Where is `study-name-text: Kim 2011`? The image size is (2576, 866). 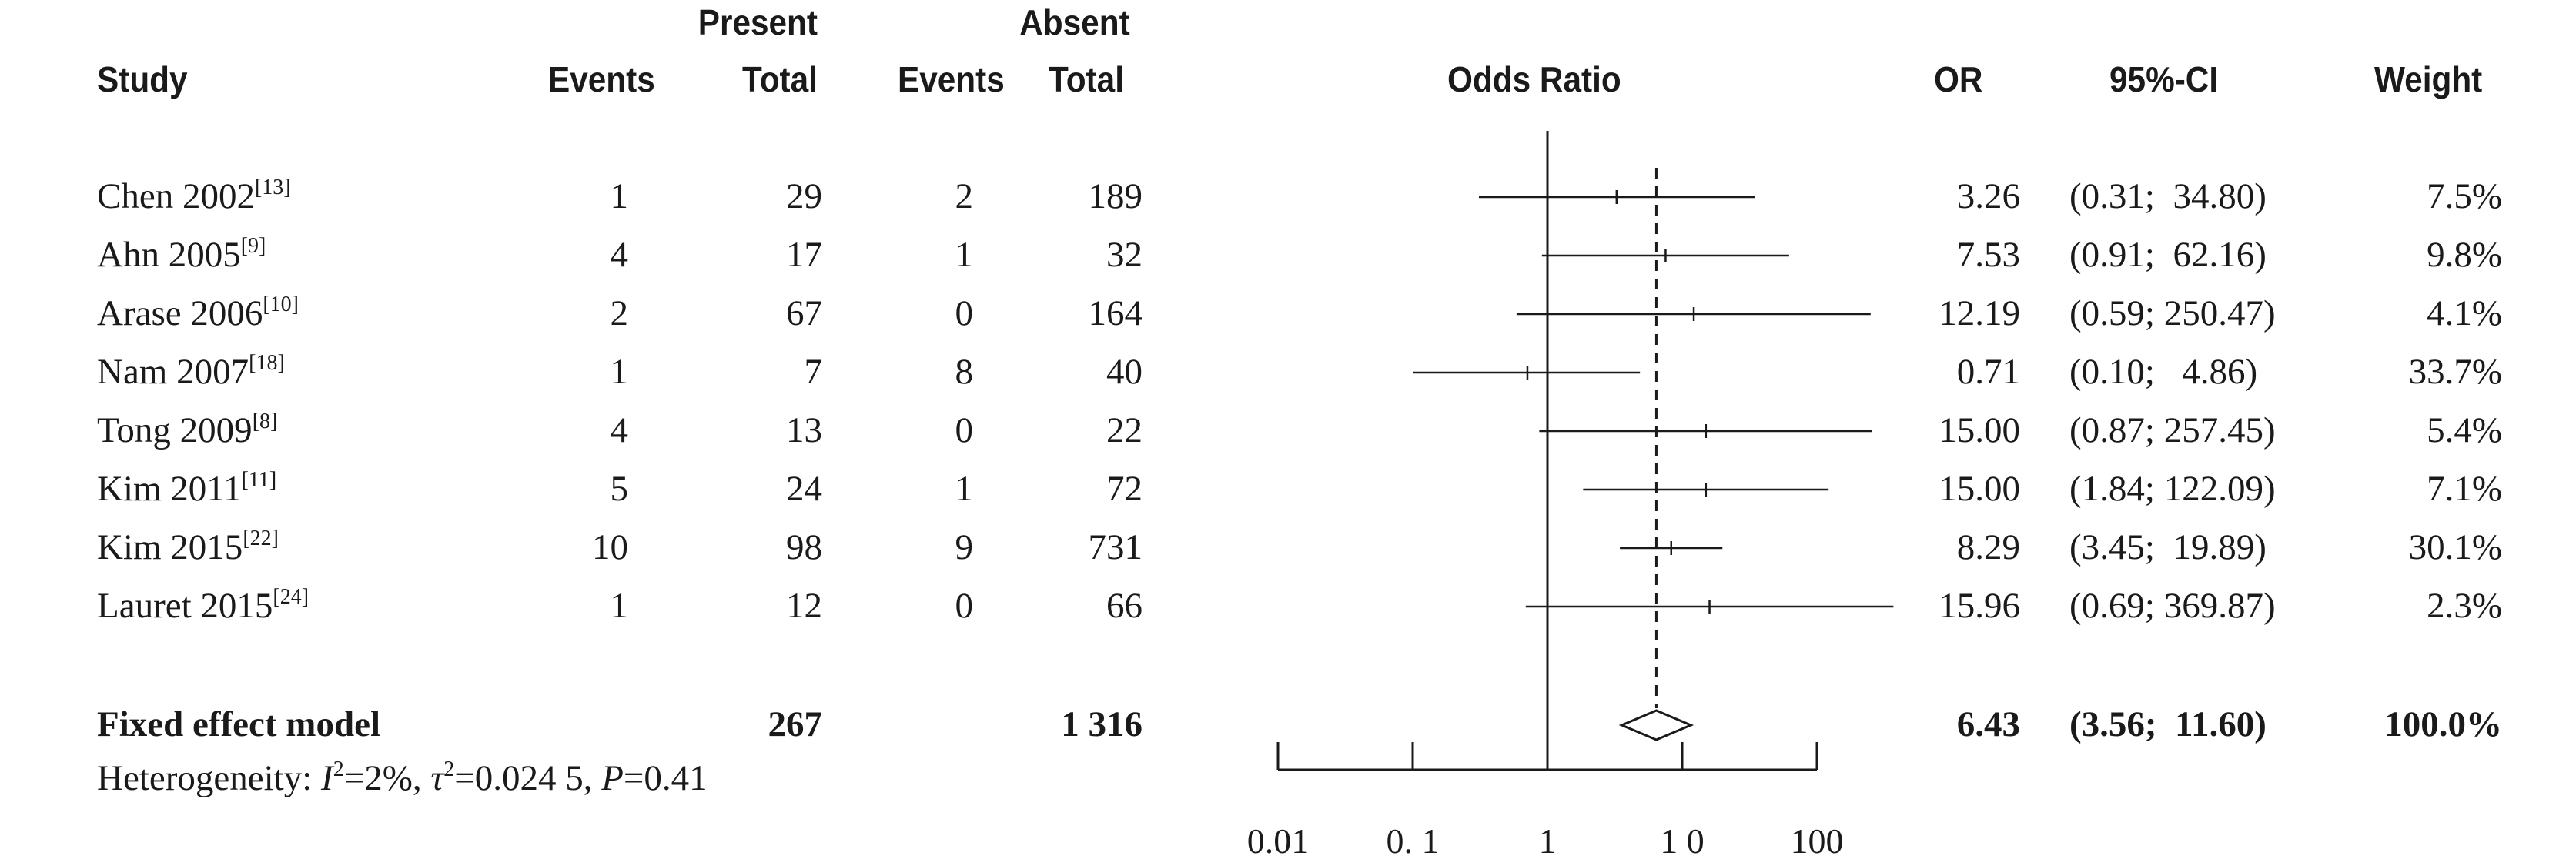 study-name-text: Kim 2011 is located at coordinates (170, 489).